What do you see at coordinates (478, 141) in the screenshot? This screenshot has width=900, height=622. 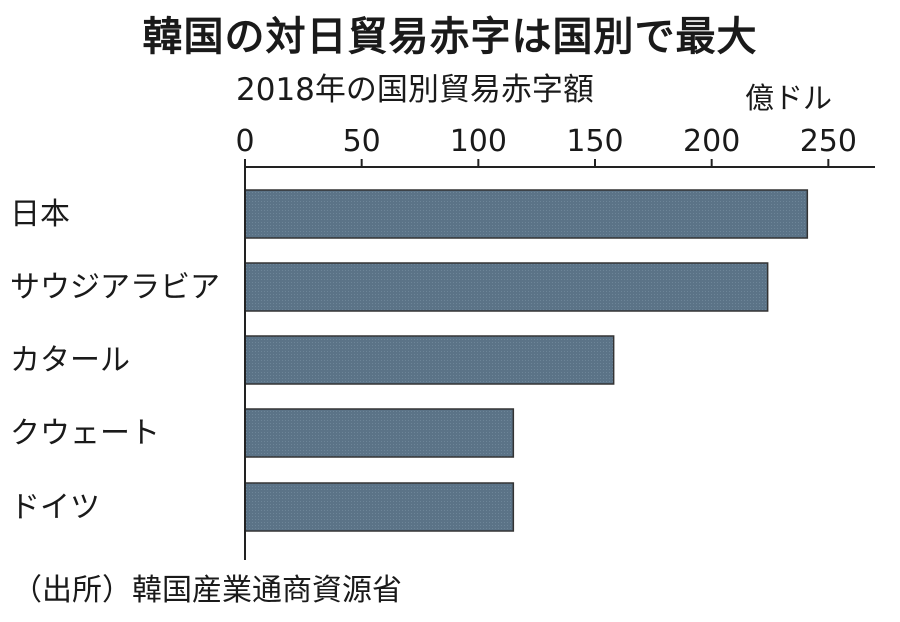 I see `x-tick-label: 100` at bounding box center [478, 141].